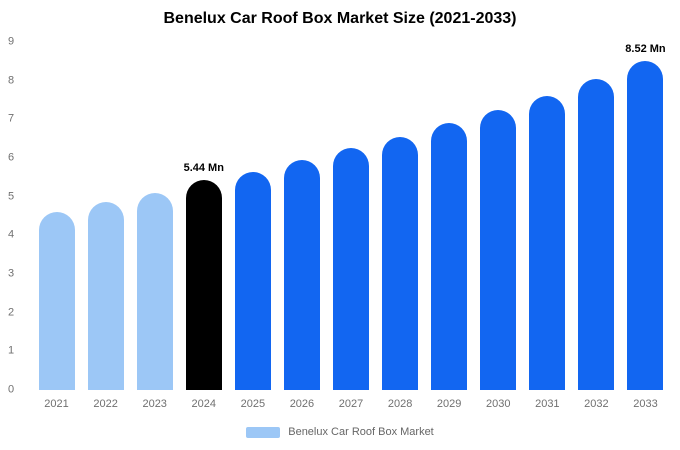 The height and width of the screenshot is (450, 680). What do you see at coordinates (203, 167) in the screenshot?
I see `bar-value-label: 5.44 Mn` at bounding box center [203, 167].